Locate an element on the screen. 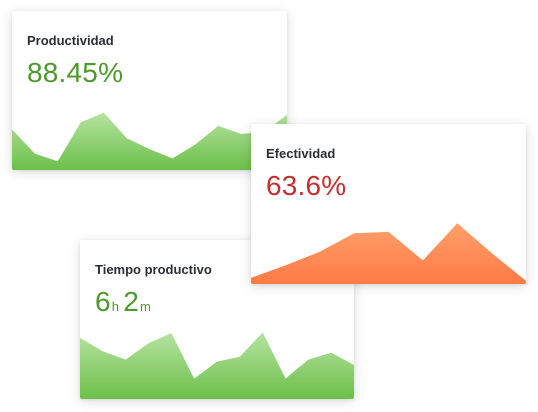 The height and width of the screenshot is (412, 538). productive-time-sparkline is located at coordinates (217, 365).